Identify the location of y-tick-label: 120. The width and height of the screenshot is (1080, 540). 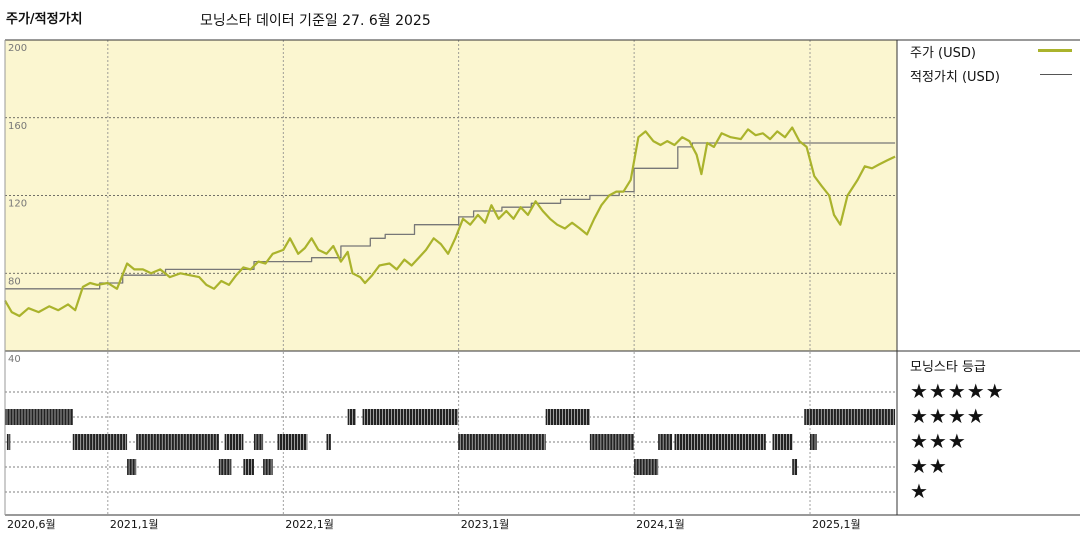
(17, 204).